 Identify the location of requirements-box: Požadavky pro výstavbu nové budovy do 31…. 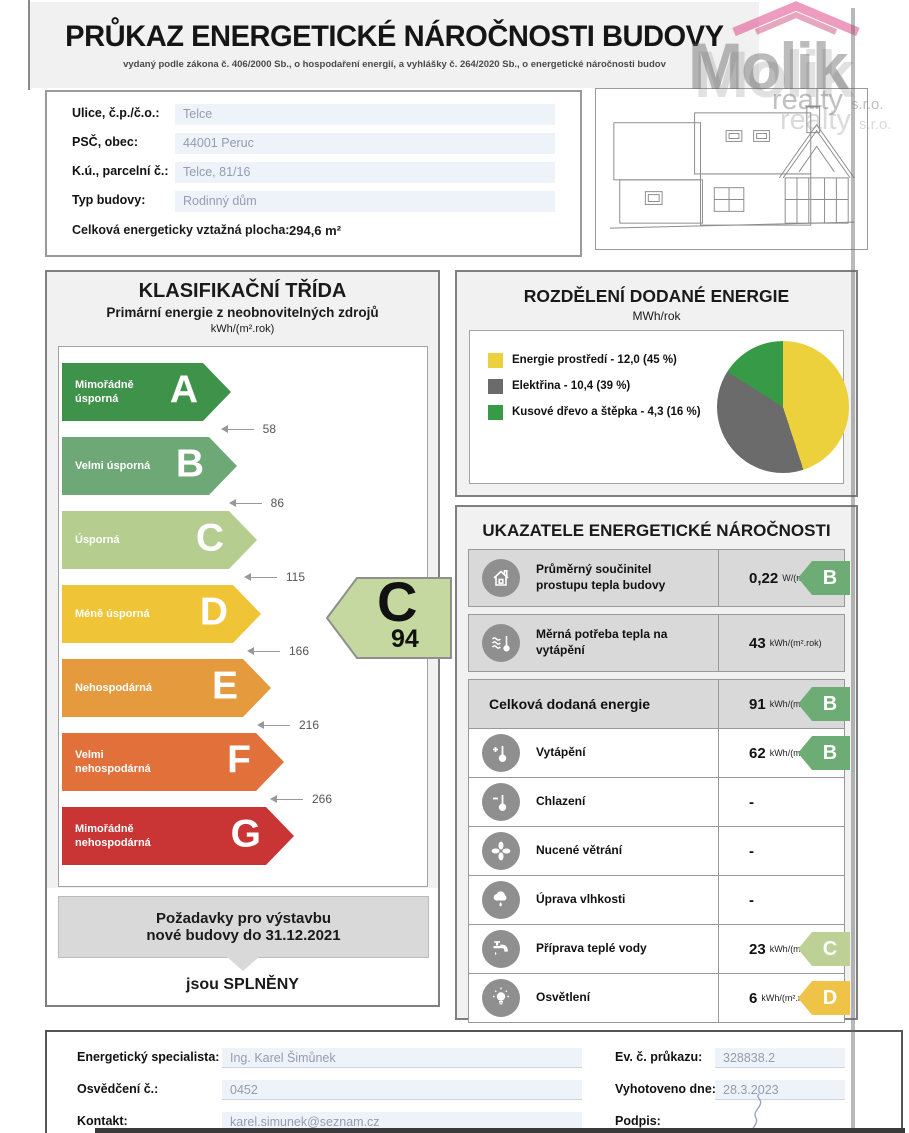
(243, 927).